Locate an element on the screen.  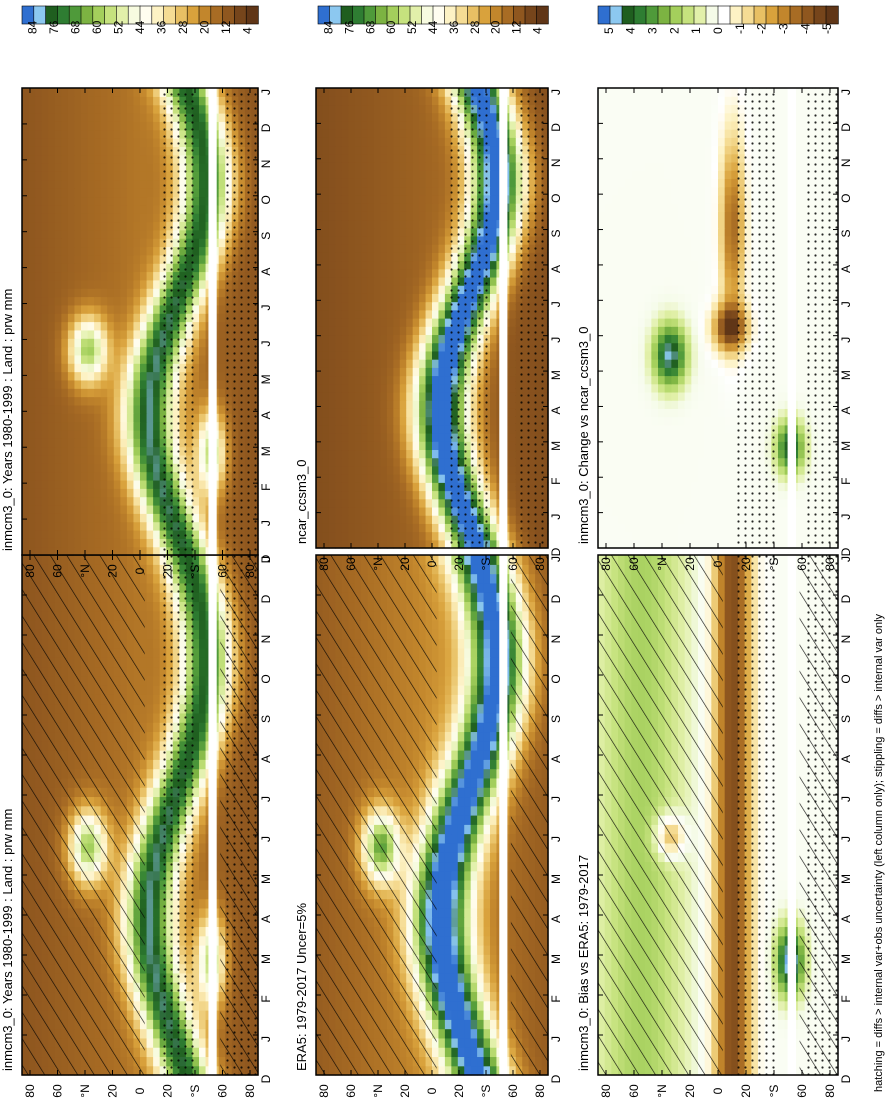
month-tick-label: O is located at coordinates (266, 199).